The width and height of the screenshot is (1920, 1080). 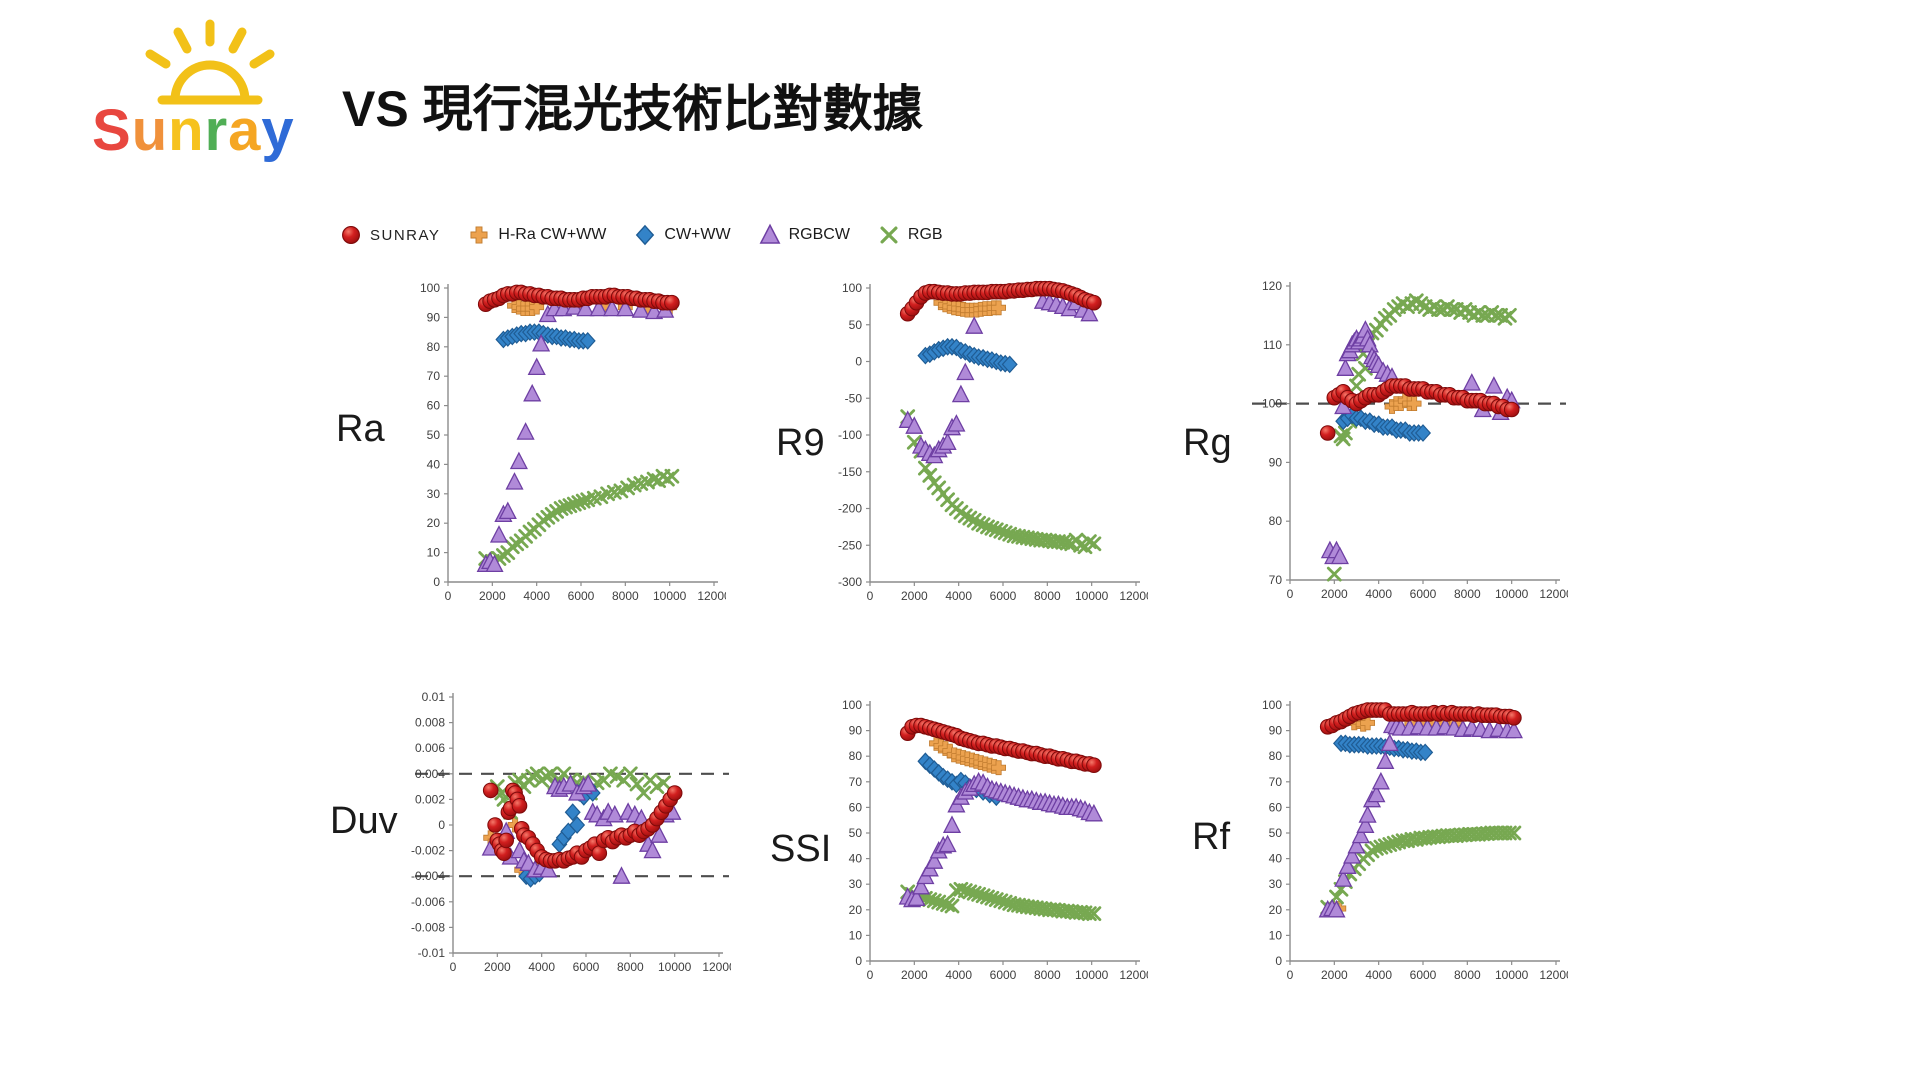 What do you see at coordinates (850, 435) in the screenshot?
I see `svg-text: -100` at bounding box center [850, 435].